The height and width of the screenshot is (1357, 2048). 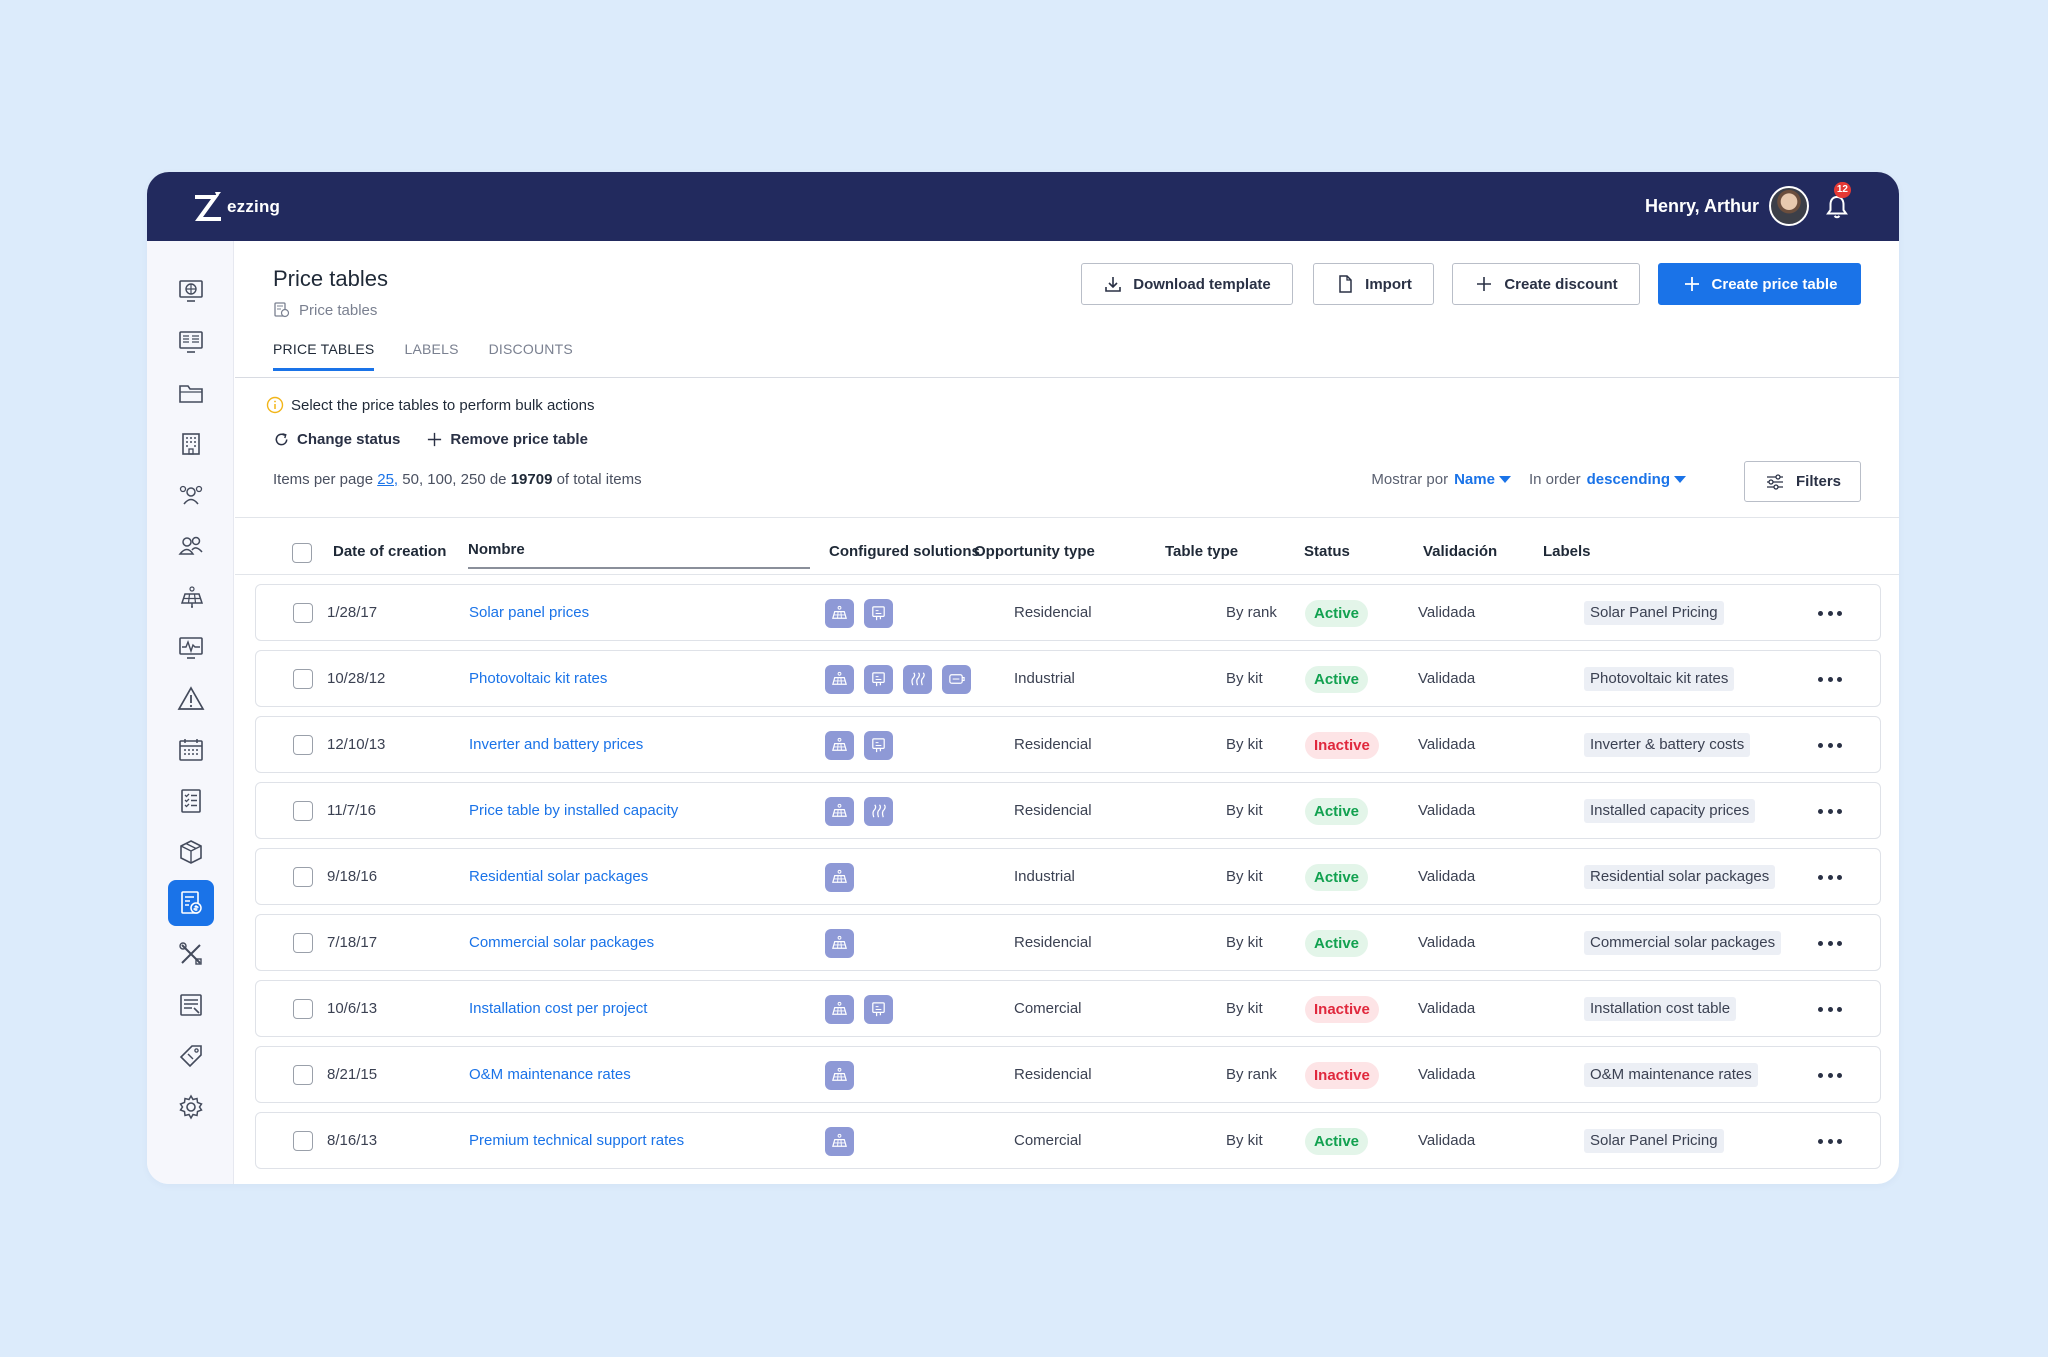 What do you see at coordinates (1727, 206) in the screenshot?
I see `user-menu: Henry, Arthur` at bounding box center [1727, 206].